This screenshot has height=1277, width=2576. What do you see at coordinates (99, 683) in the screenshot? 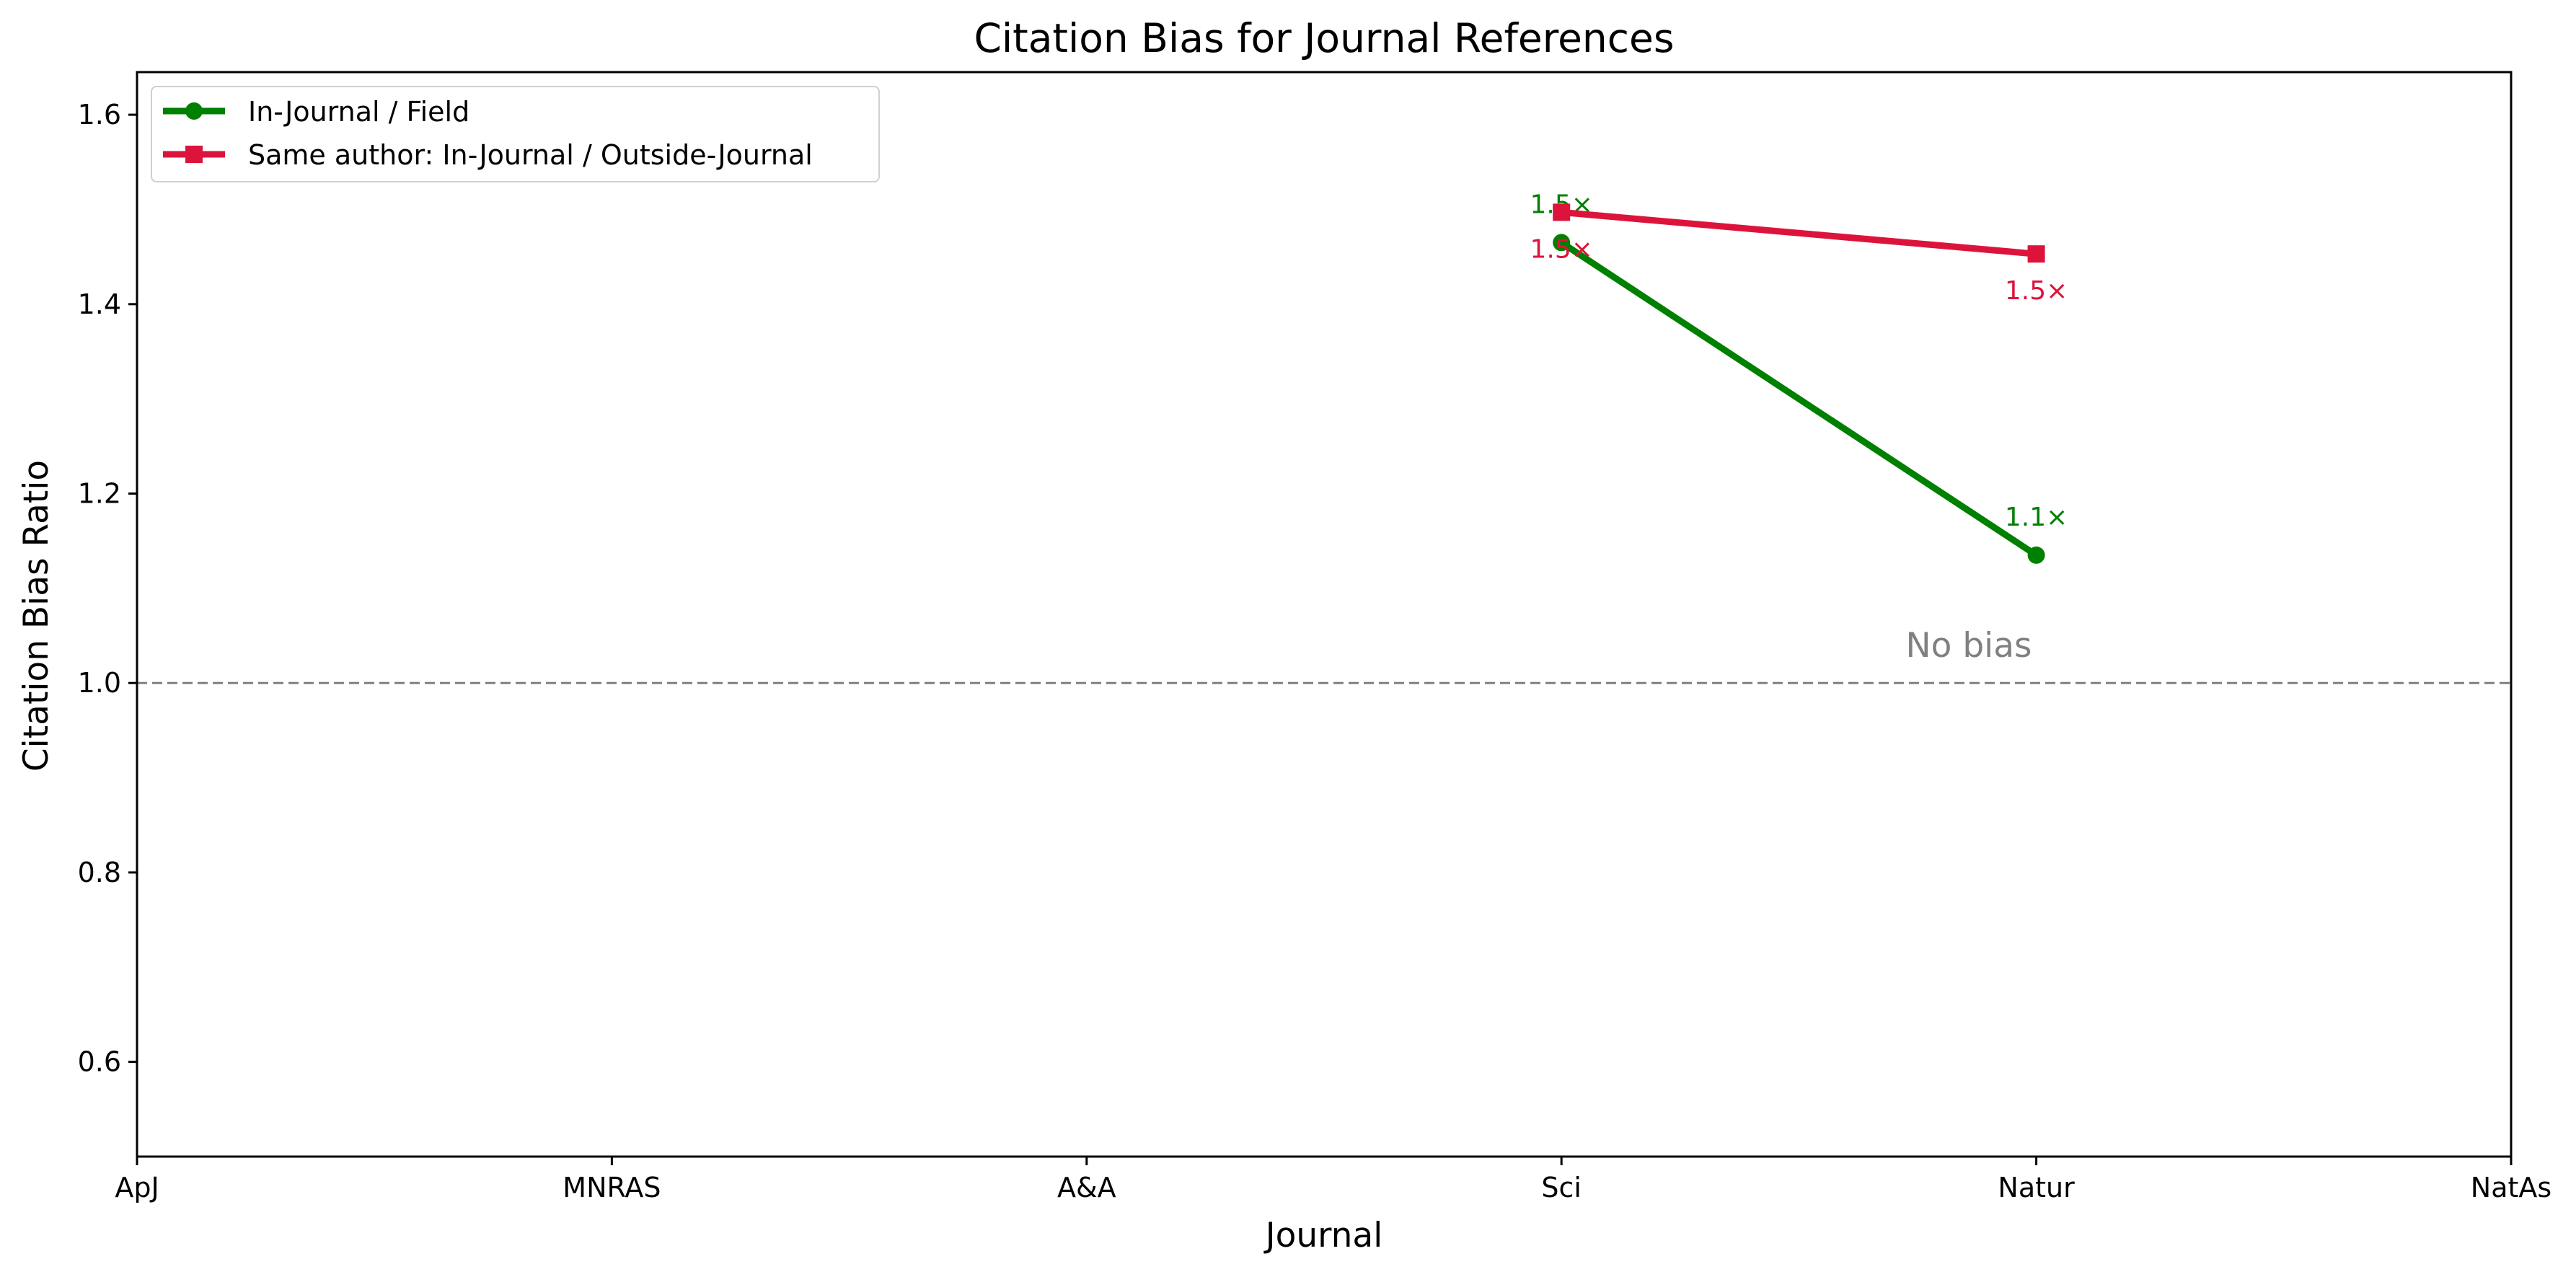
I see `y-tick-label: 1.0` at bounding box center [99, 683].